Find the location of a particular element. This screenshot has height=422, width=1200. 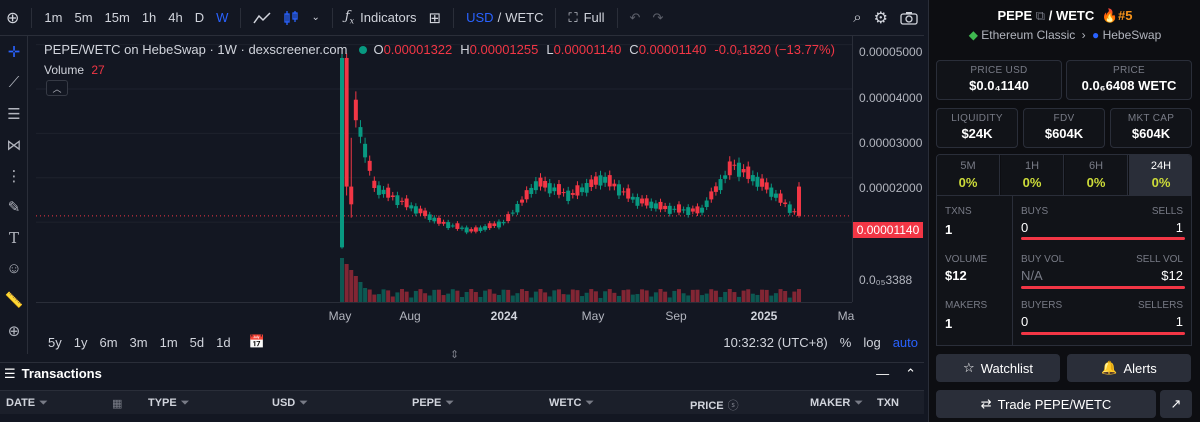

crosshair-icon: ✛ is located at coordinates (14, 52).